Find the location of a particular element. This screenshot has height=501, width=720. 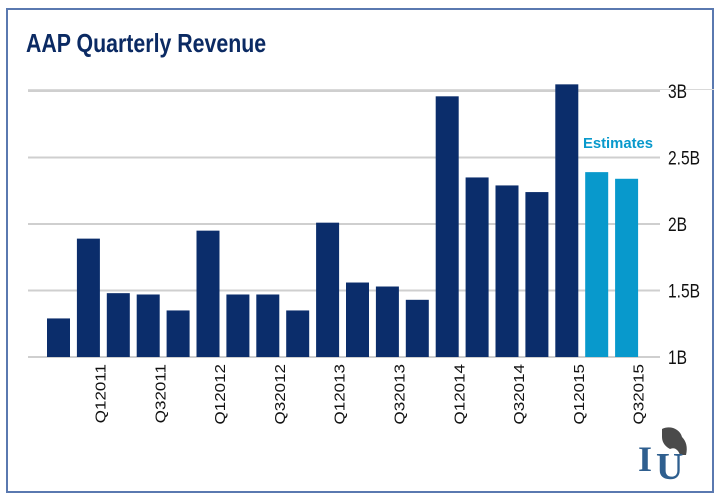

x-tick-label: Q12015 is located at coordinates (580, 394).